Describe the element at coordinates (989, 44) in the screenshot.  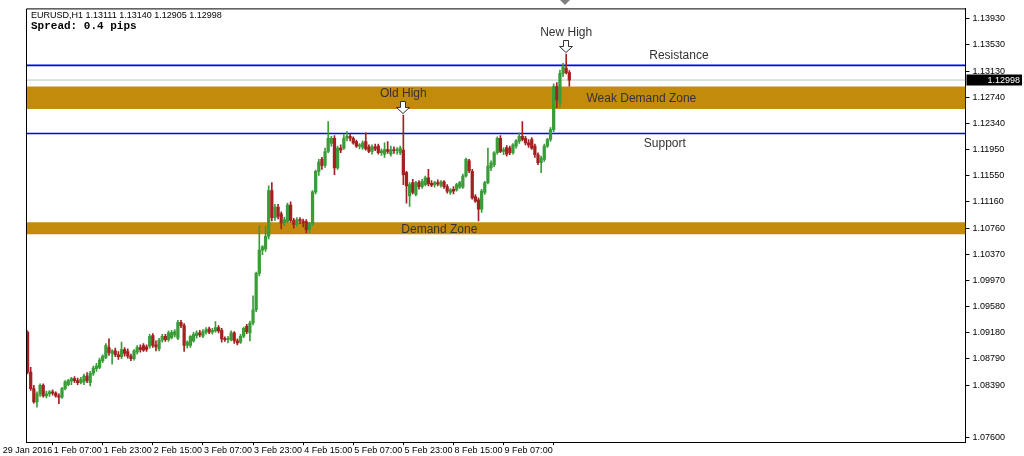
I see `y-tick-label: 1.13530` at that location.